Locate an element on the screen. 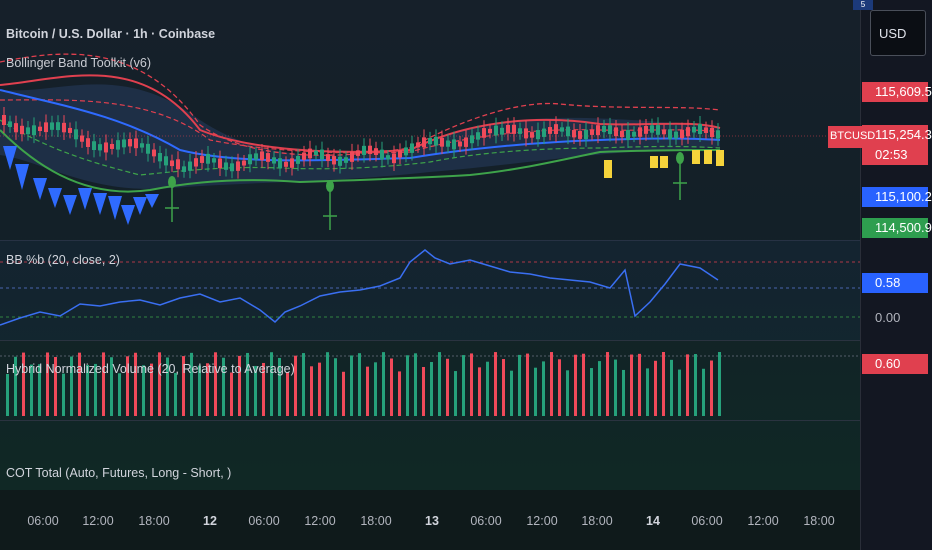  bbpb-value-label: 0.58 is located at coordinates (895, 283).